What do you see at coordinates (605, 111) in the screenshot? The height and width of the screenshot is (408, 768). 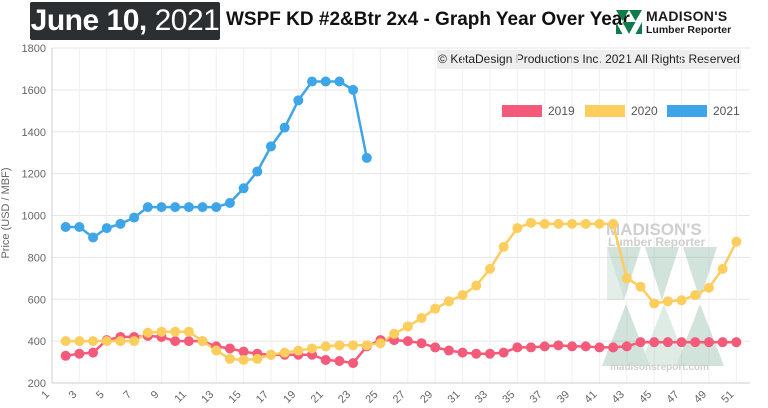 I see `legend-swatch-2020` at bounding box center [605, 111].